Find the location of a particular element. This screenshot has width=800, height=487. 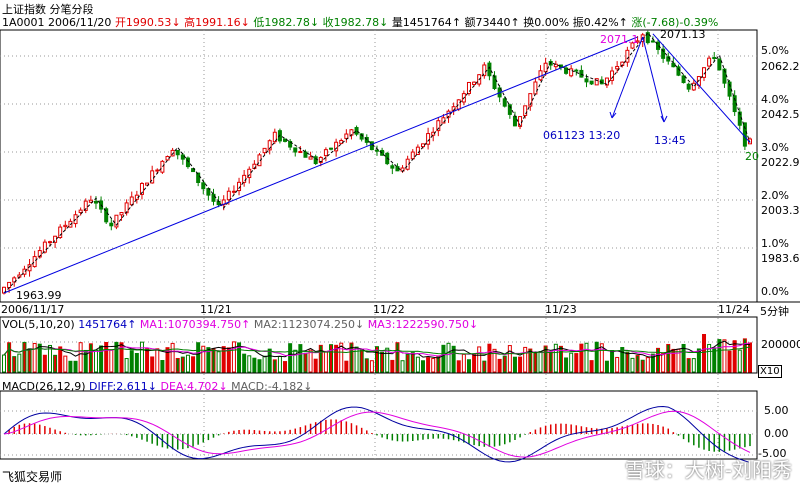

trend-line is located at coordinates (701, 88).